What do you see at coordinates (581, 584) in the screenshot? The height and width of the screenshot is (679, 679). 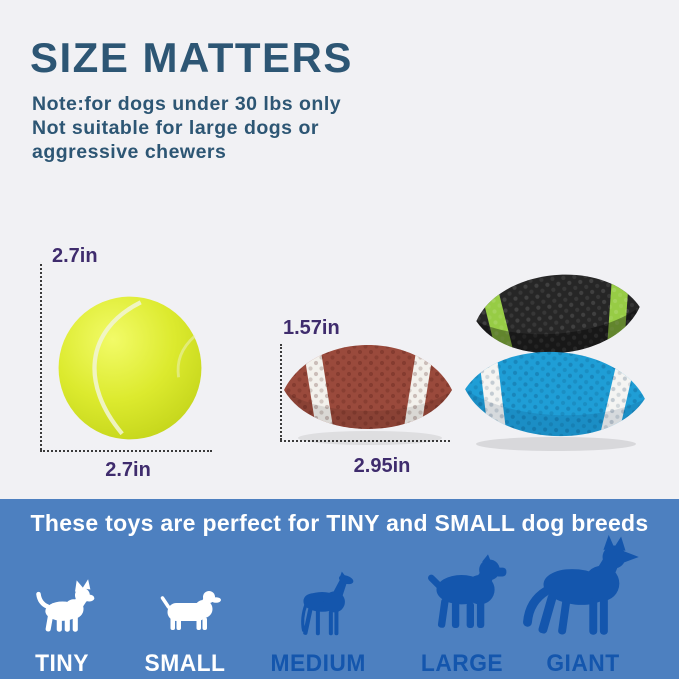 I see `giant-dog-icon` at bounding box center [581, 584].